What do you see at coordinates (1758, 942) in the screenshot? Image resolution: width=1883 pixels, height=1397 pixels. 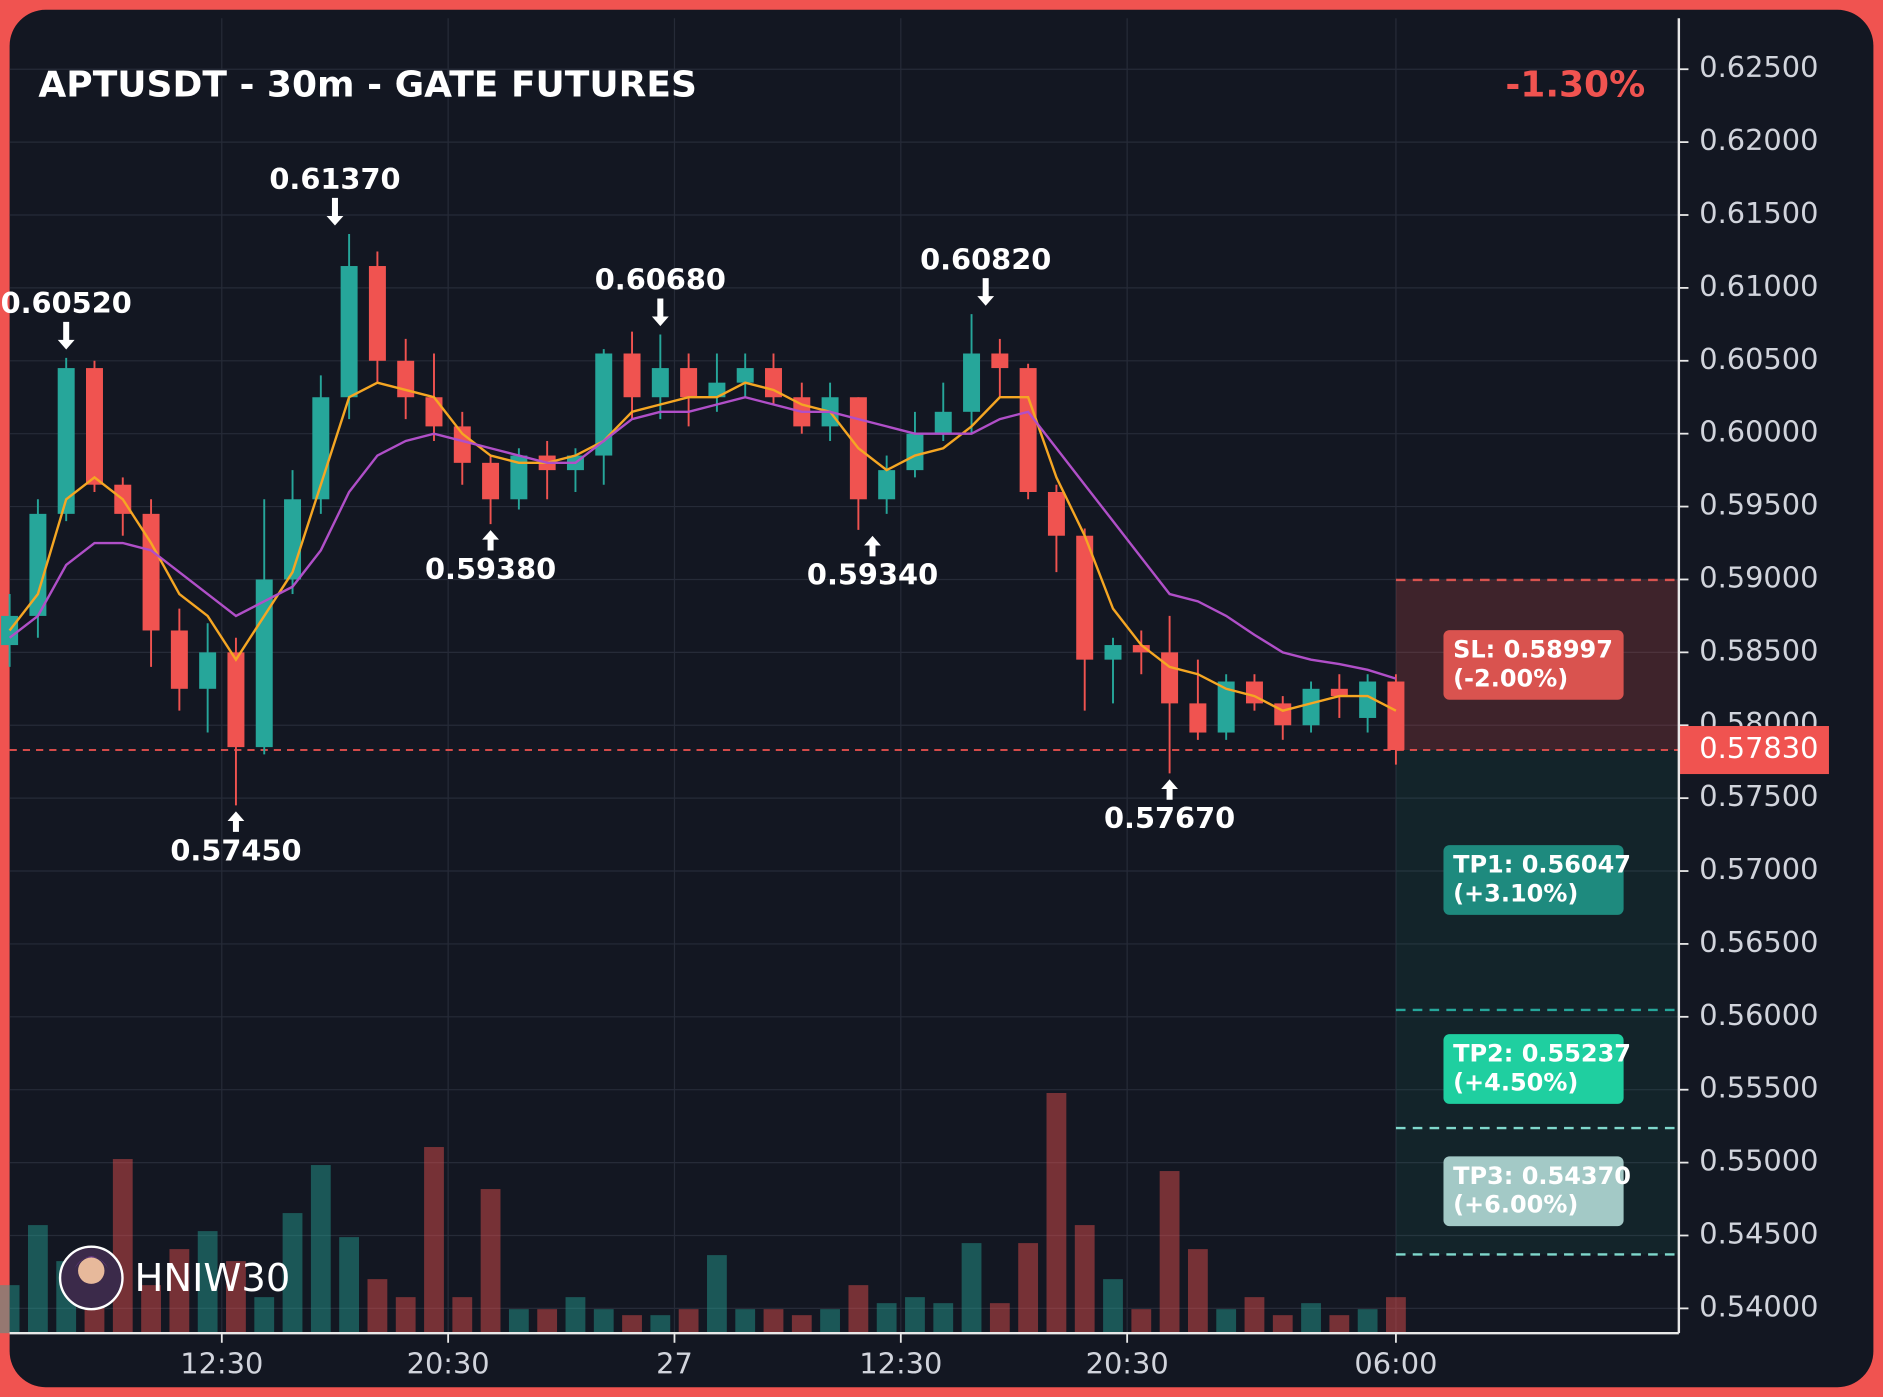 I see `y-tick-label: 0.56500` at bounding box center [1758, 942].